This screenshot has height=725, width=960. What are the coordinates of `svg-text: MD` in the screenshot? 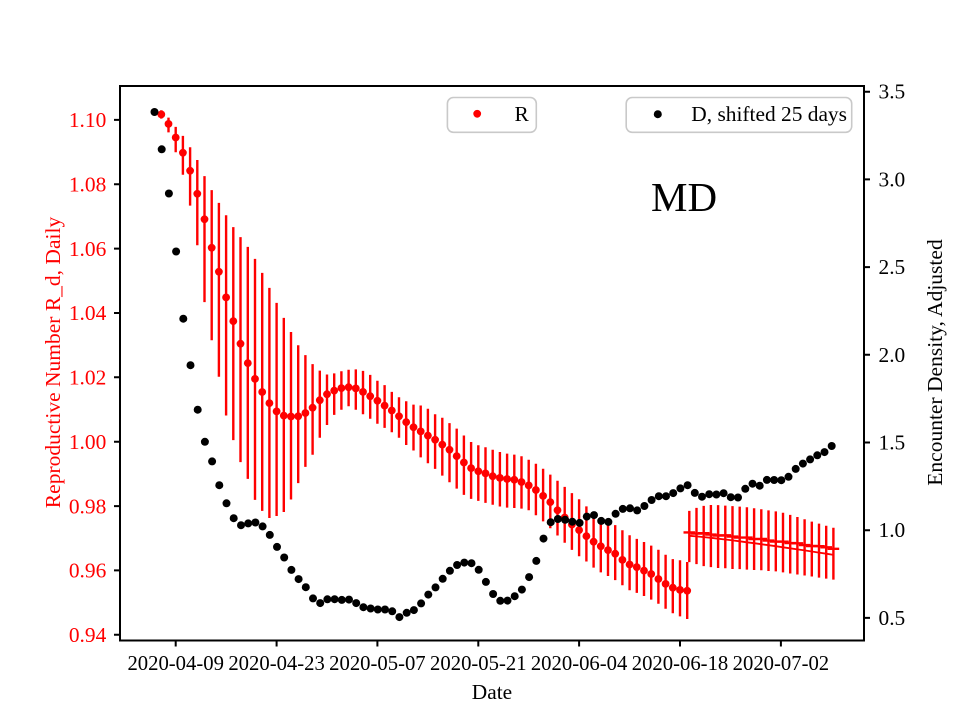 It's located at (684, 197).